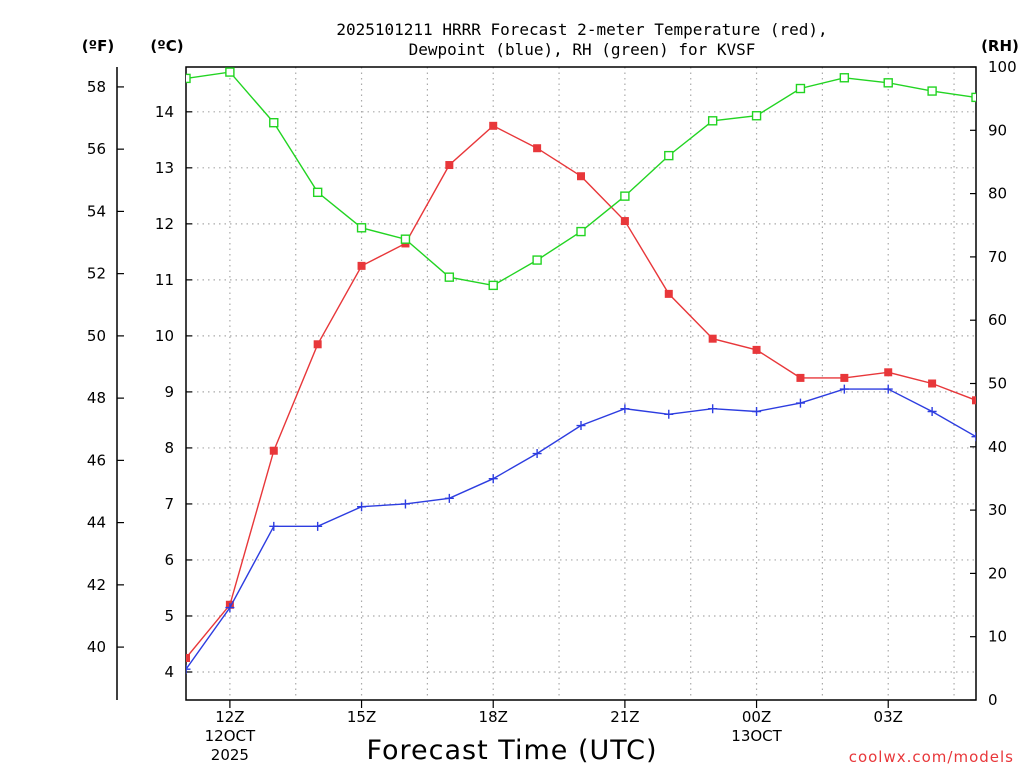 This screenshot has width=1024, height=768. What do you see at coordinates (997, 257) in the screenshot?
I see `rh-tick-label: 70` at bounding box center [997, 257].